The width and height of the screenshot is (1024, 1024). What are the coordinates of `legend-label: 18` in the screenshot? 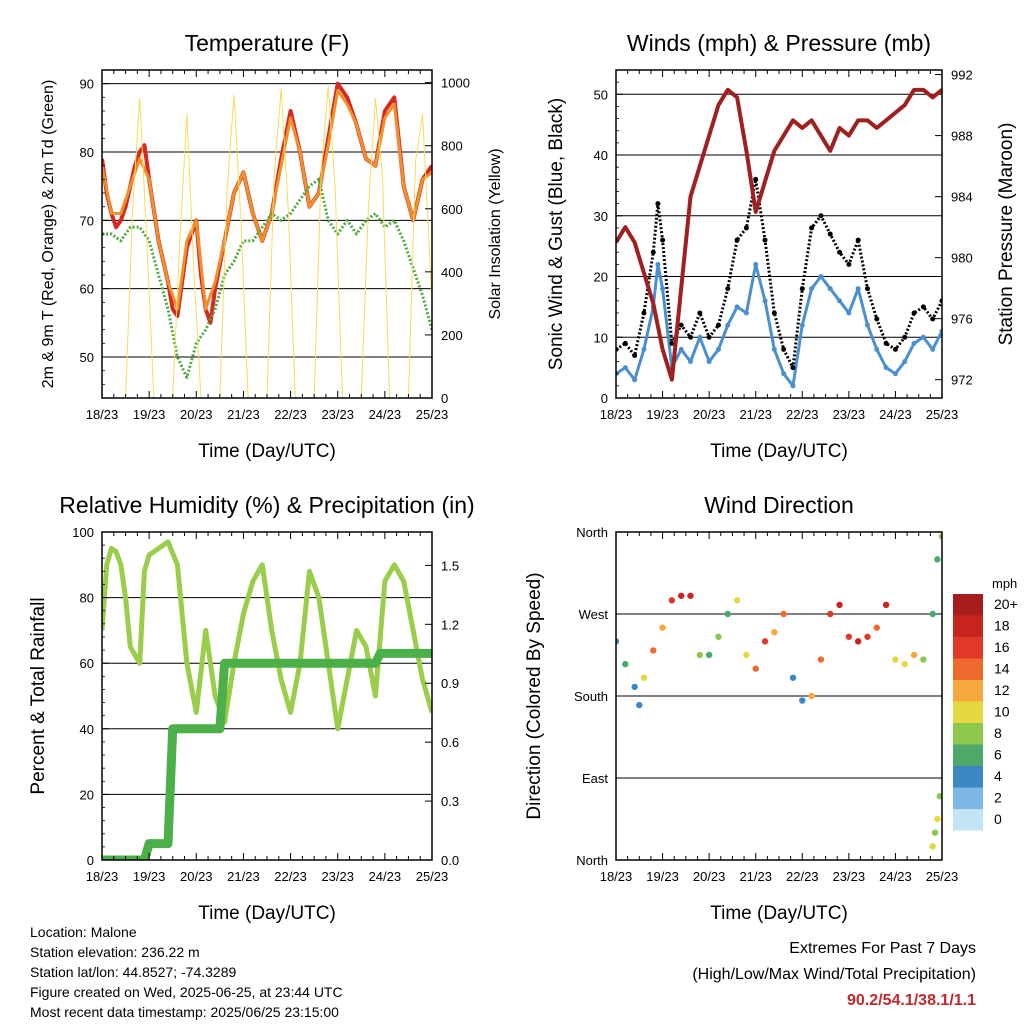 It's located at (1002, 626).